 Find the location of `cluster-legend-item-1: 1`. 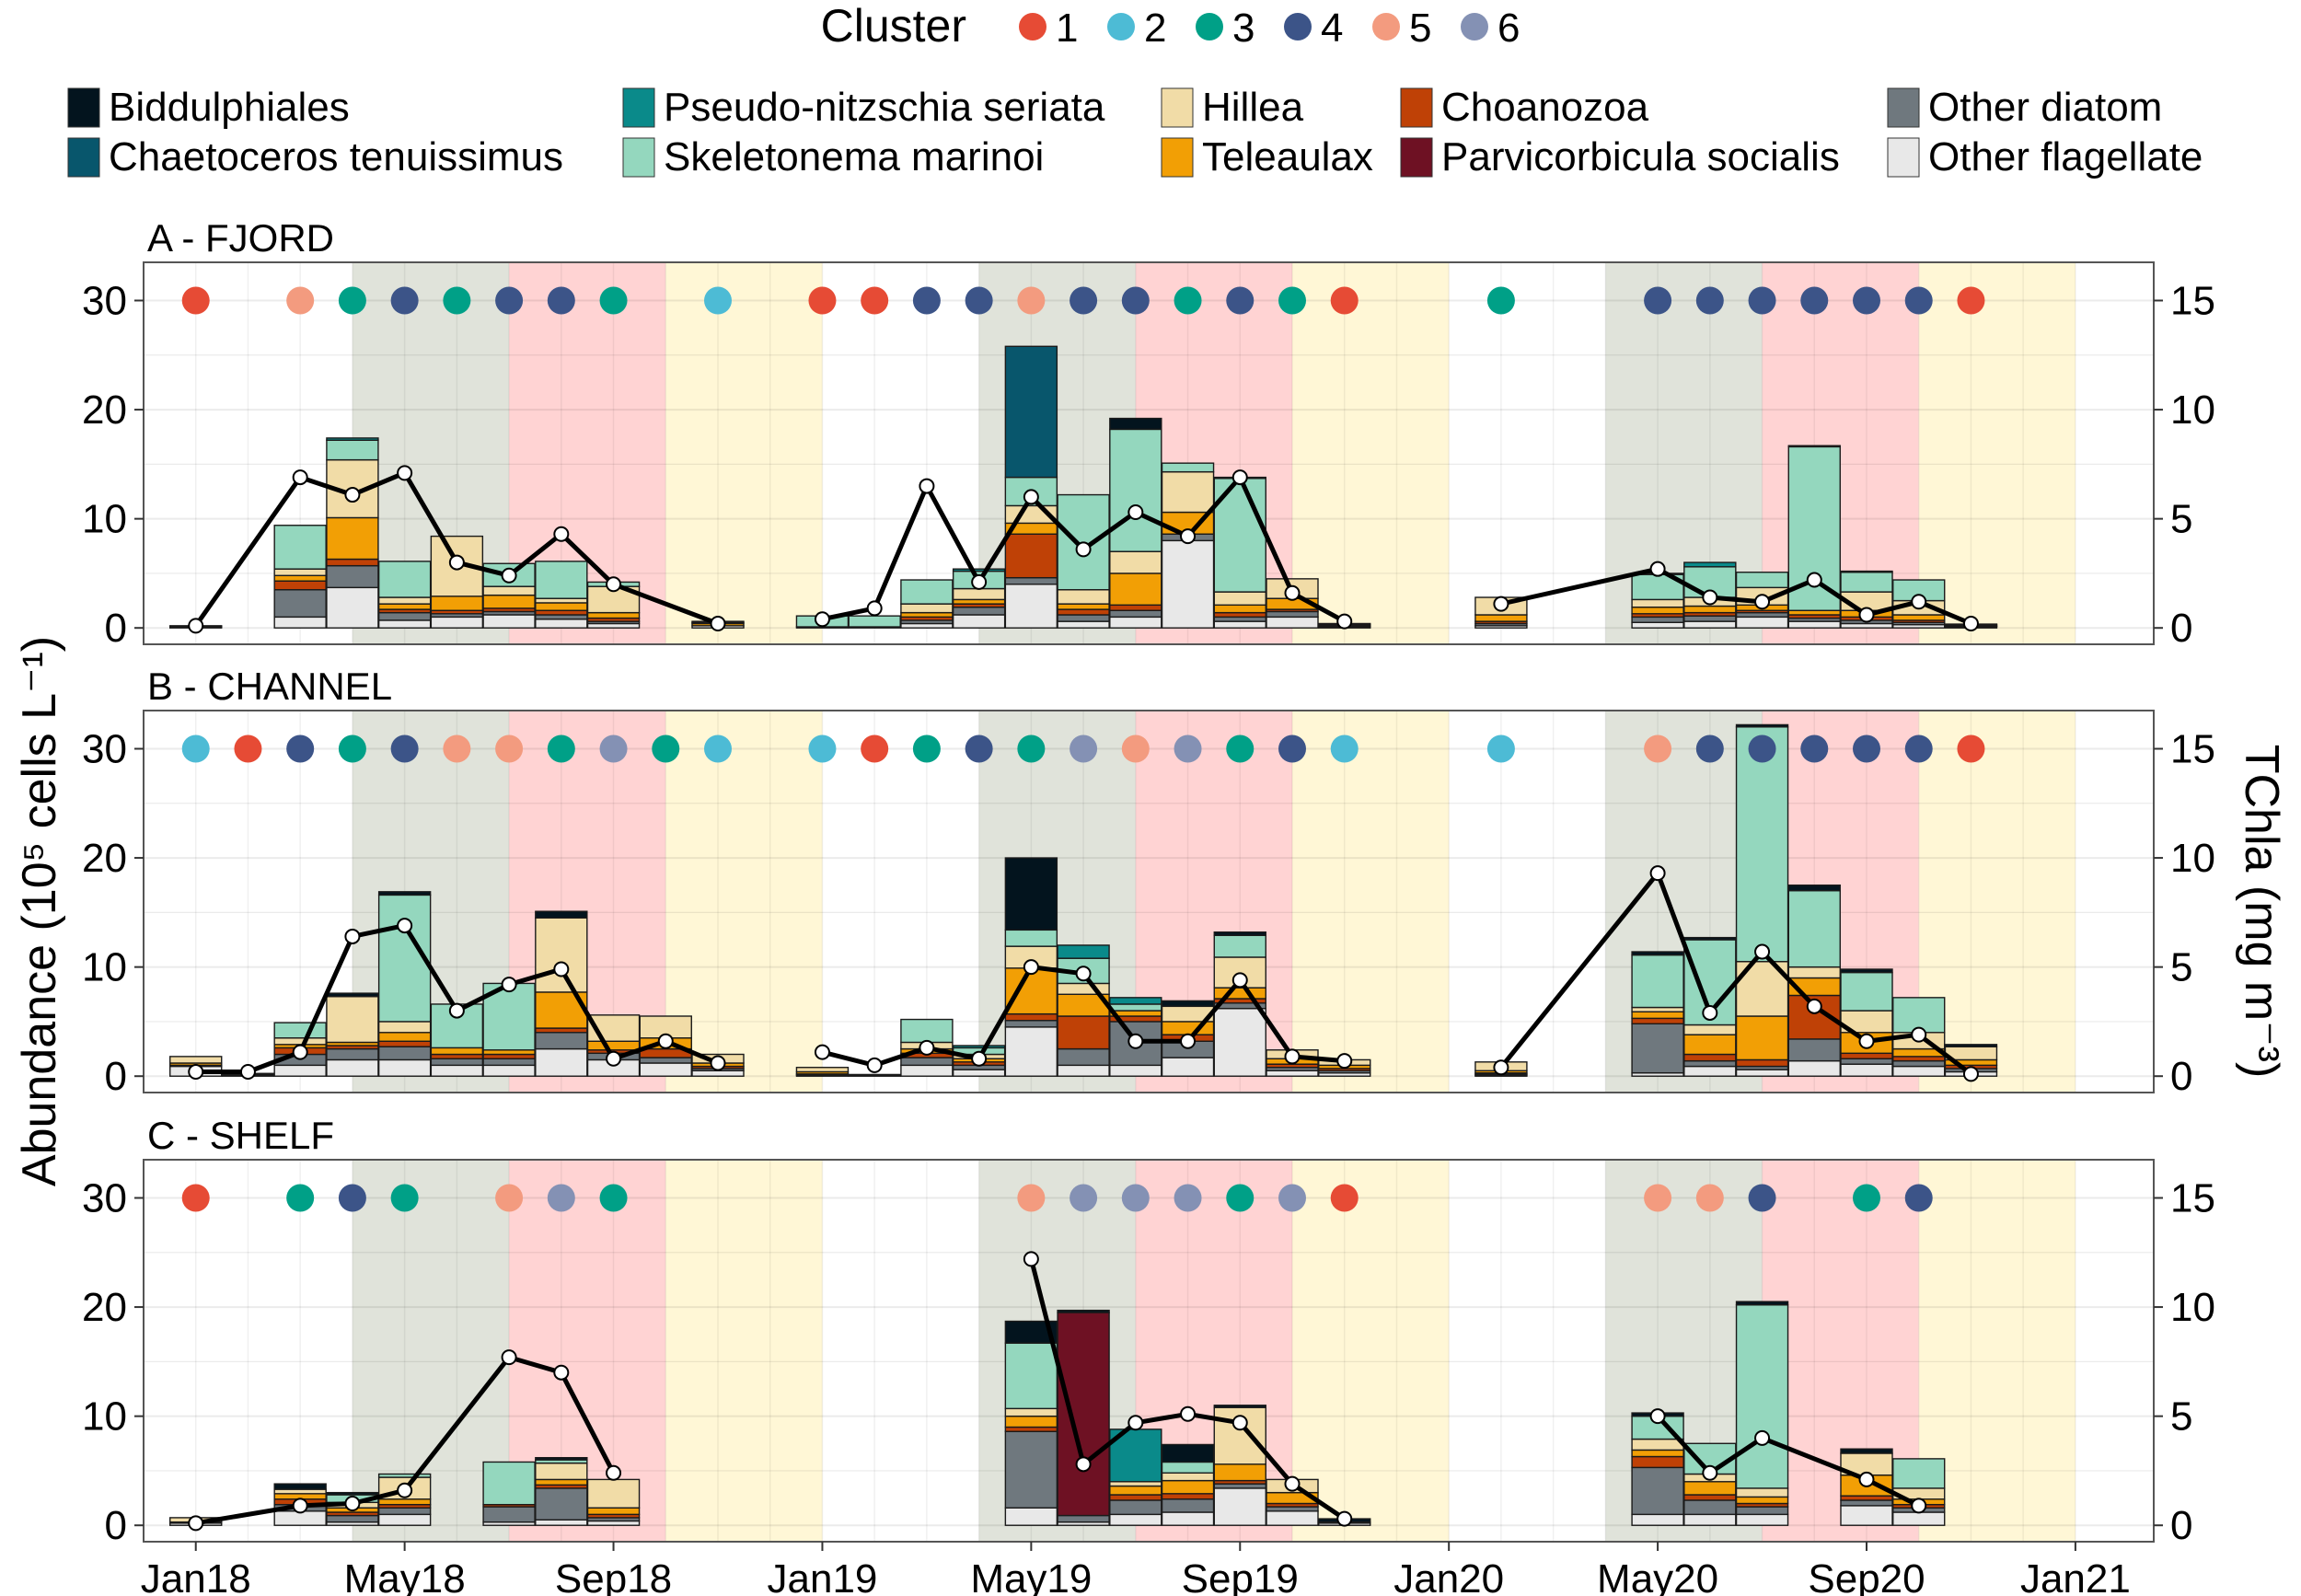

cluster-legend-item-1: 1 is located at coordinates (1048, 28).